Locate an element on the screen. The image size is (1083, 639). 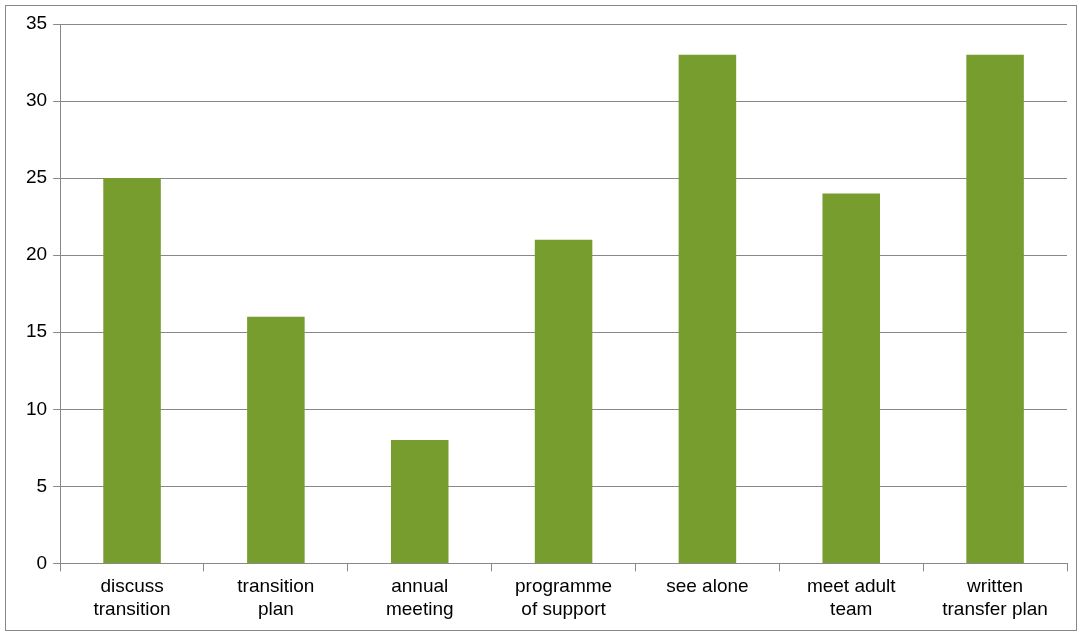
x-tick-label: transition plan is located at coordinates (276, 597).